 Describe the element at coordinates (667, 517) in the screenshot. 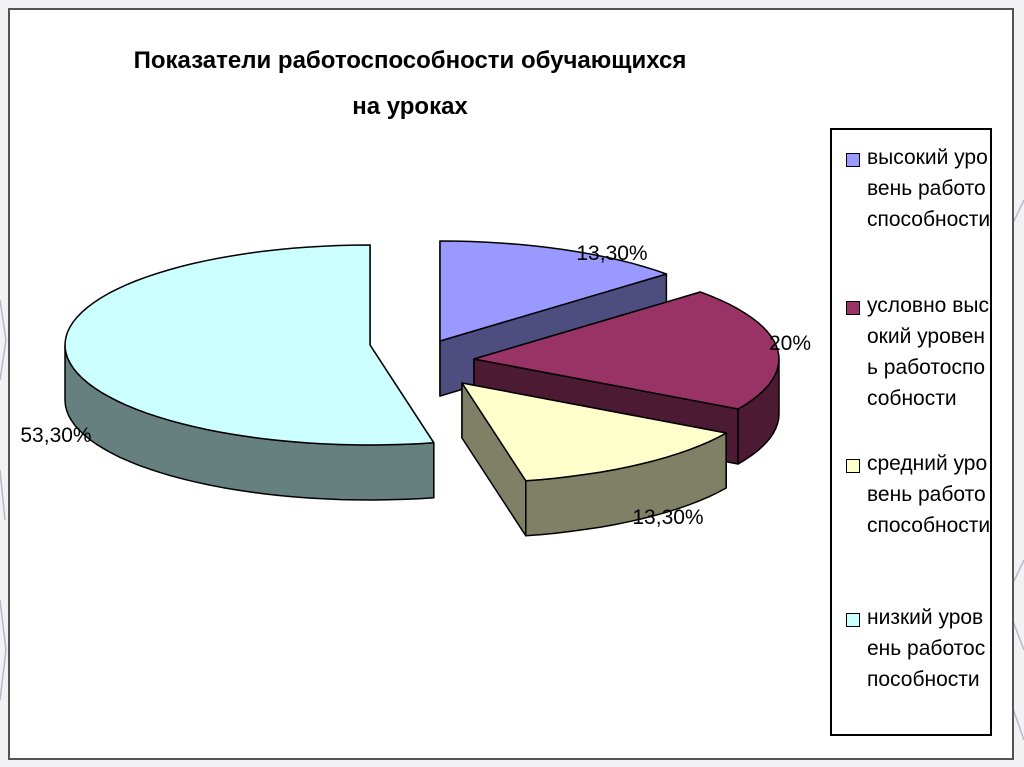

I see `data-label-3: 13,30%` at that location.